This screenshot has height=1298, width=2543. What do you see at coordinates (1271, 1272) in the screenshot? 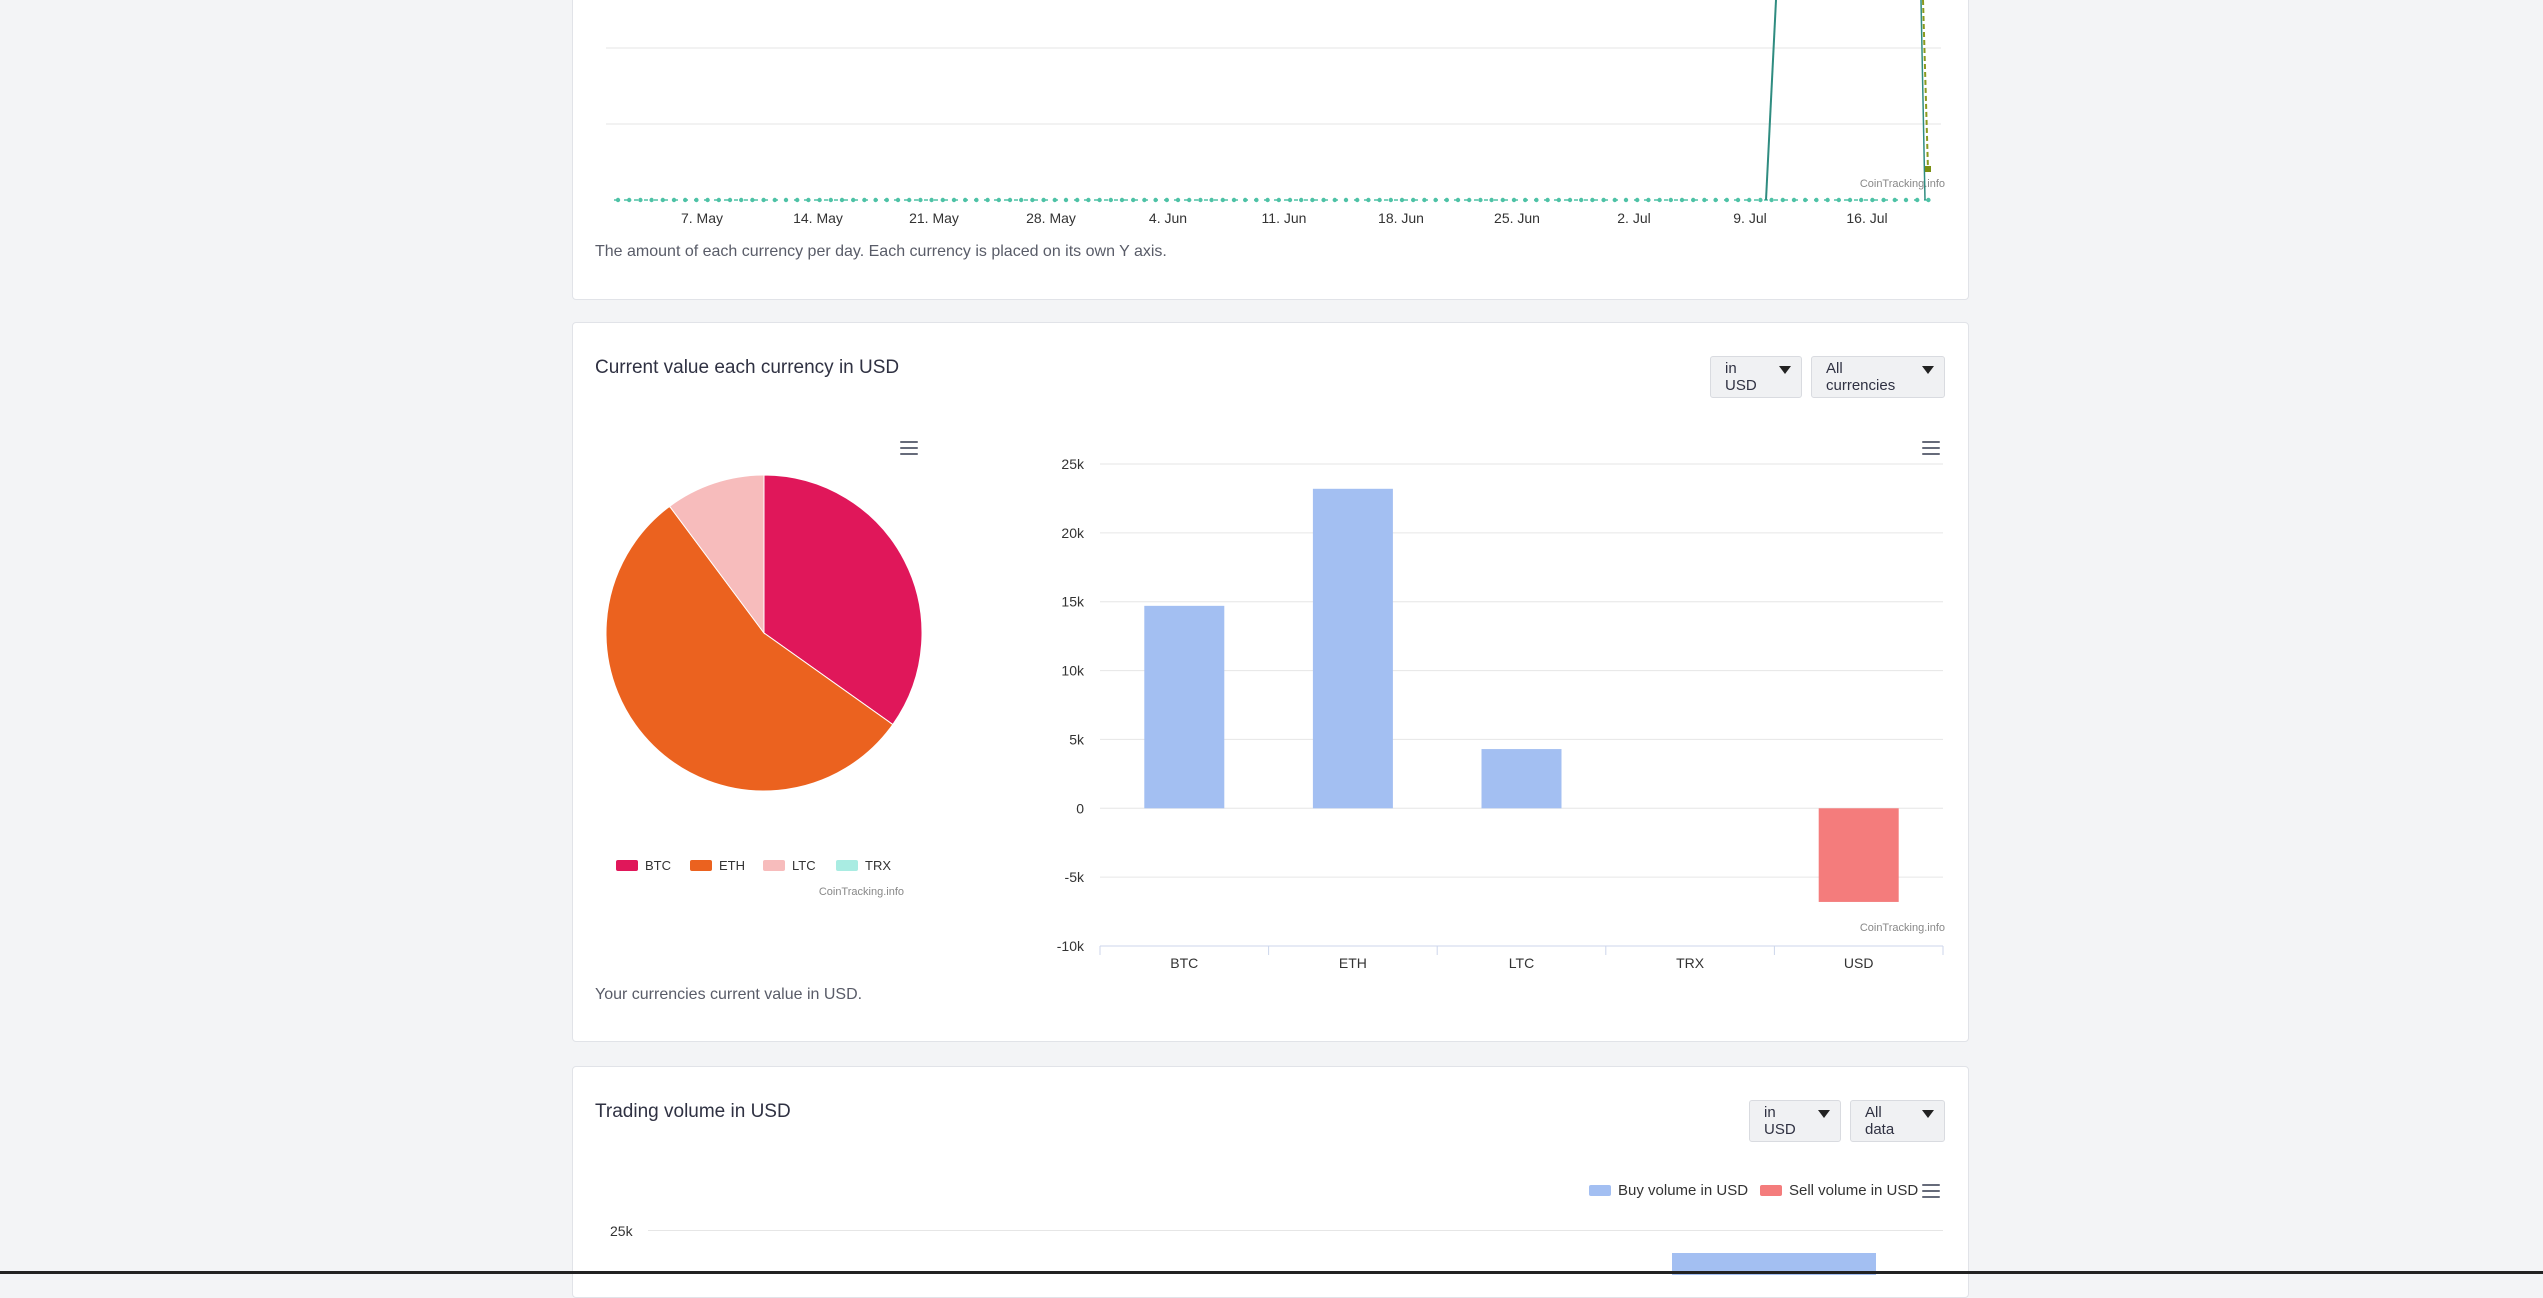
I see `taskbar-edge` at bounding box center [1271, 1272].